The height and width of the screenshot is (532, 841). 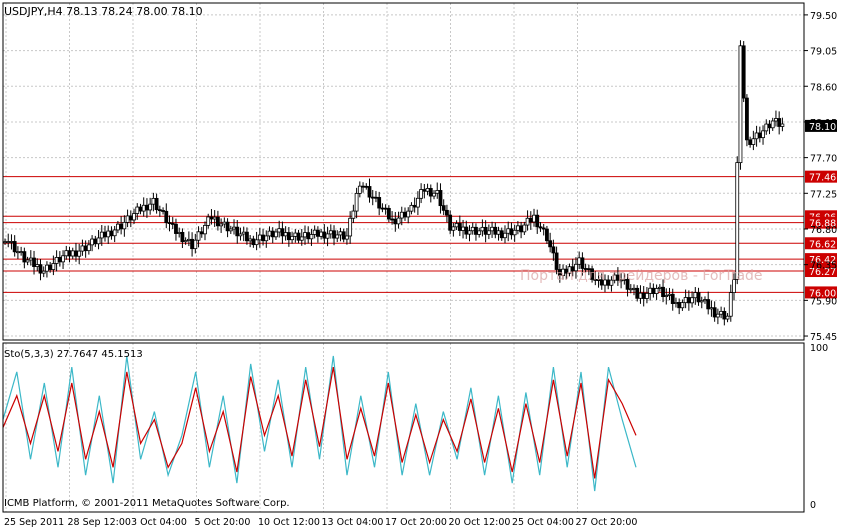 I want to click on level-label: 77.46, so click(x=822, y=178).